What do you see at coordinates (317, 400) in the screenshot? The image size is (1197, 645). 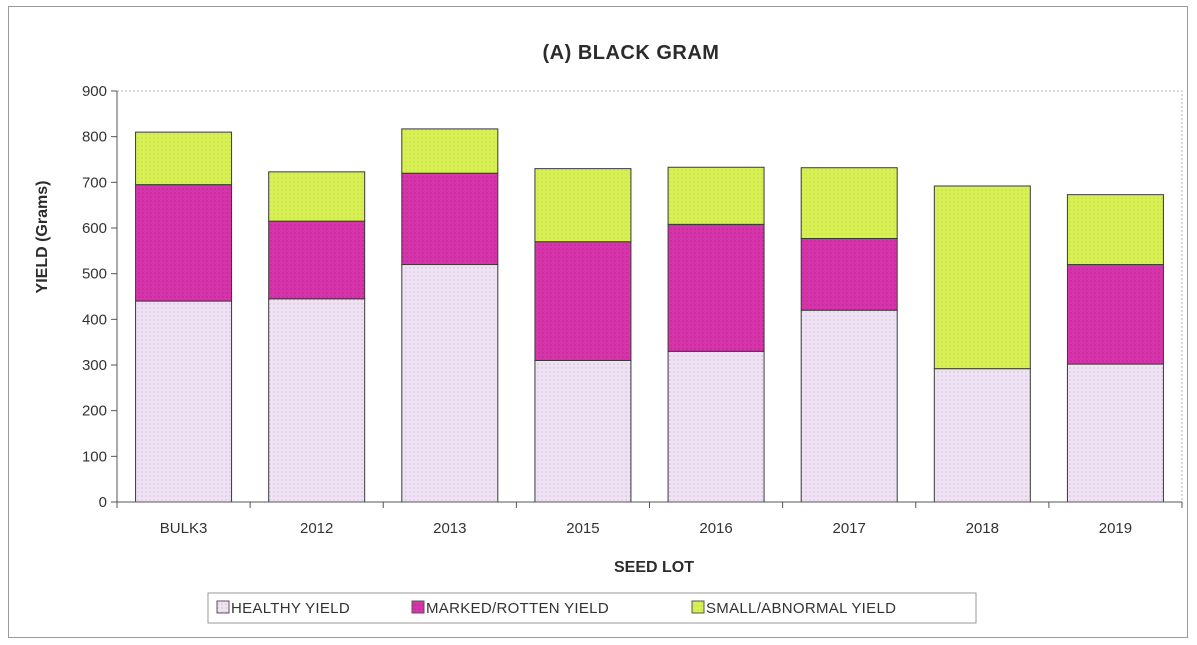 I see `bar-healthy-2012` at bounding box center [317, 400].